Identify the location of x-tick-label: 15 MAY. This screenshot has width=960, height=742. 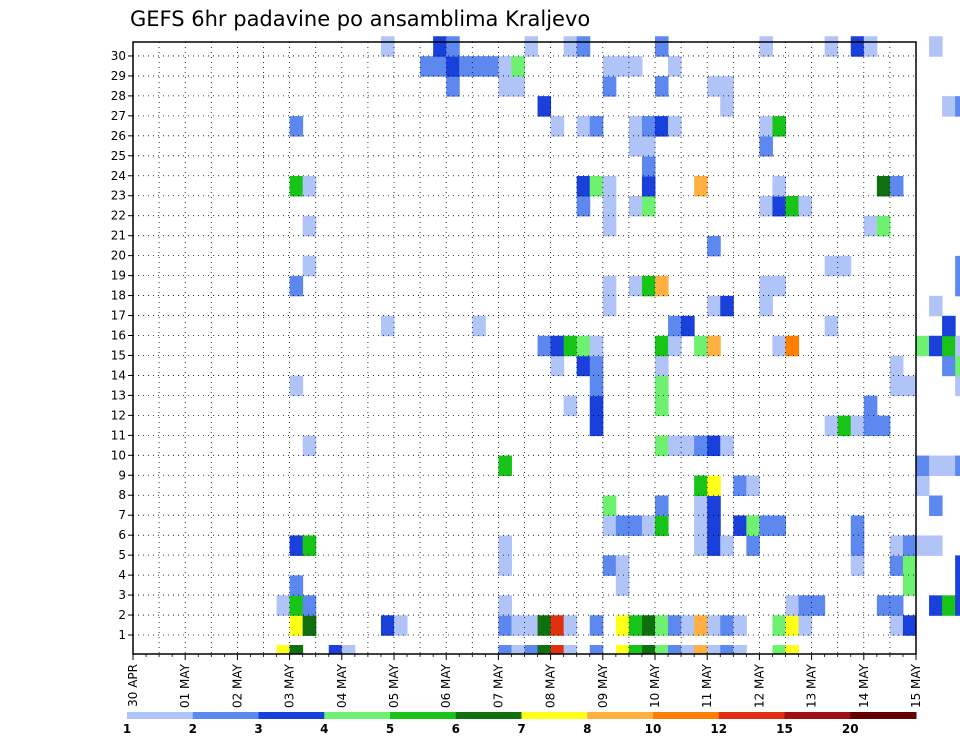
(916, 685).